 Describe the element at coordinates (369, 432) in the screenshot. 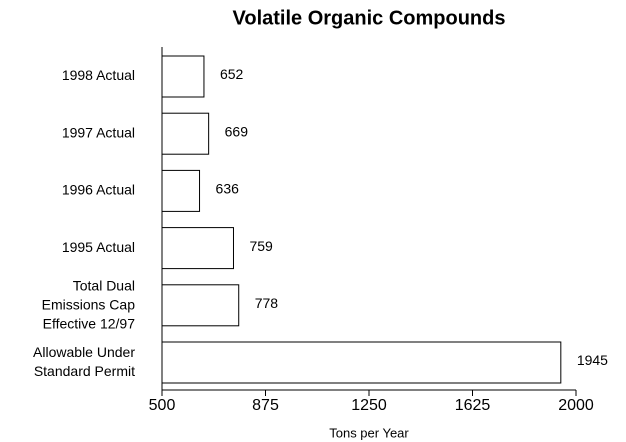

I see `x-axis-label: Tons per Year` at that location.